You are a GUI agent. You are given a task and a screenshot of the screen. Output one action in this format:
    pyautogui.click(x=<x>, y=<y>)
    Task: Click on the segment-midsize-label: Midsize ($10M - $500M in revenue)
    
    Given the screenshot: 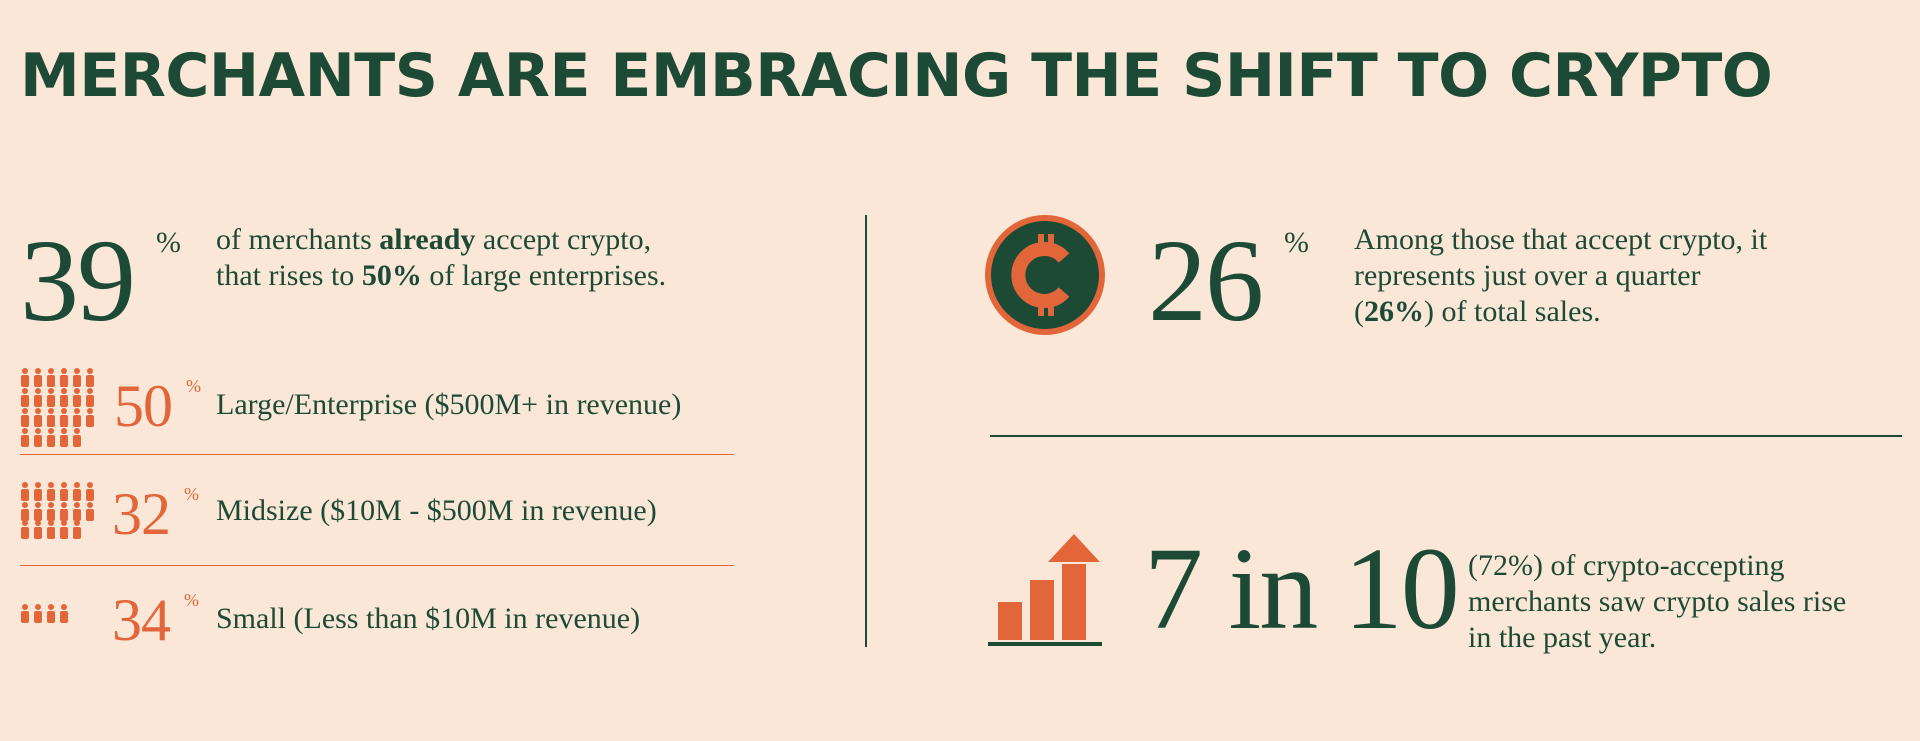 What is the action you would take?
    pyautogui.click(x=436, y=510)
    